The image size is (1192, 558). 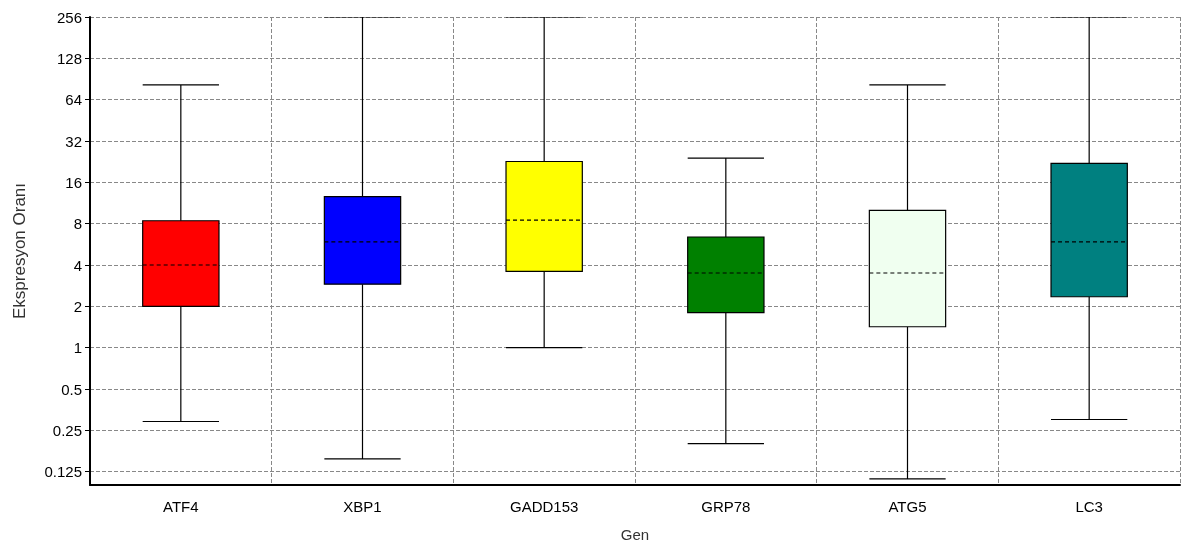 I want to click on y-tick-label: 2, so click(x=77, y=306).